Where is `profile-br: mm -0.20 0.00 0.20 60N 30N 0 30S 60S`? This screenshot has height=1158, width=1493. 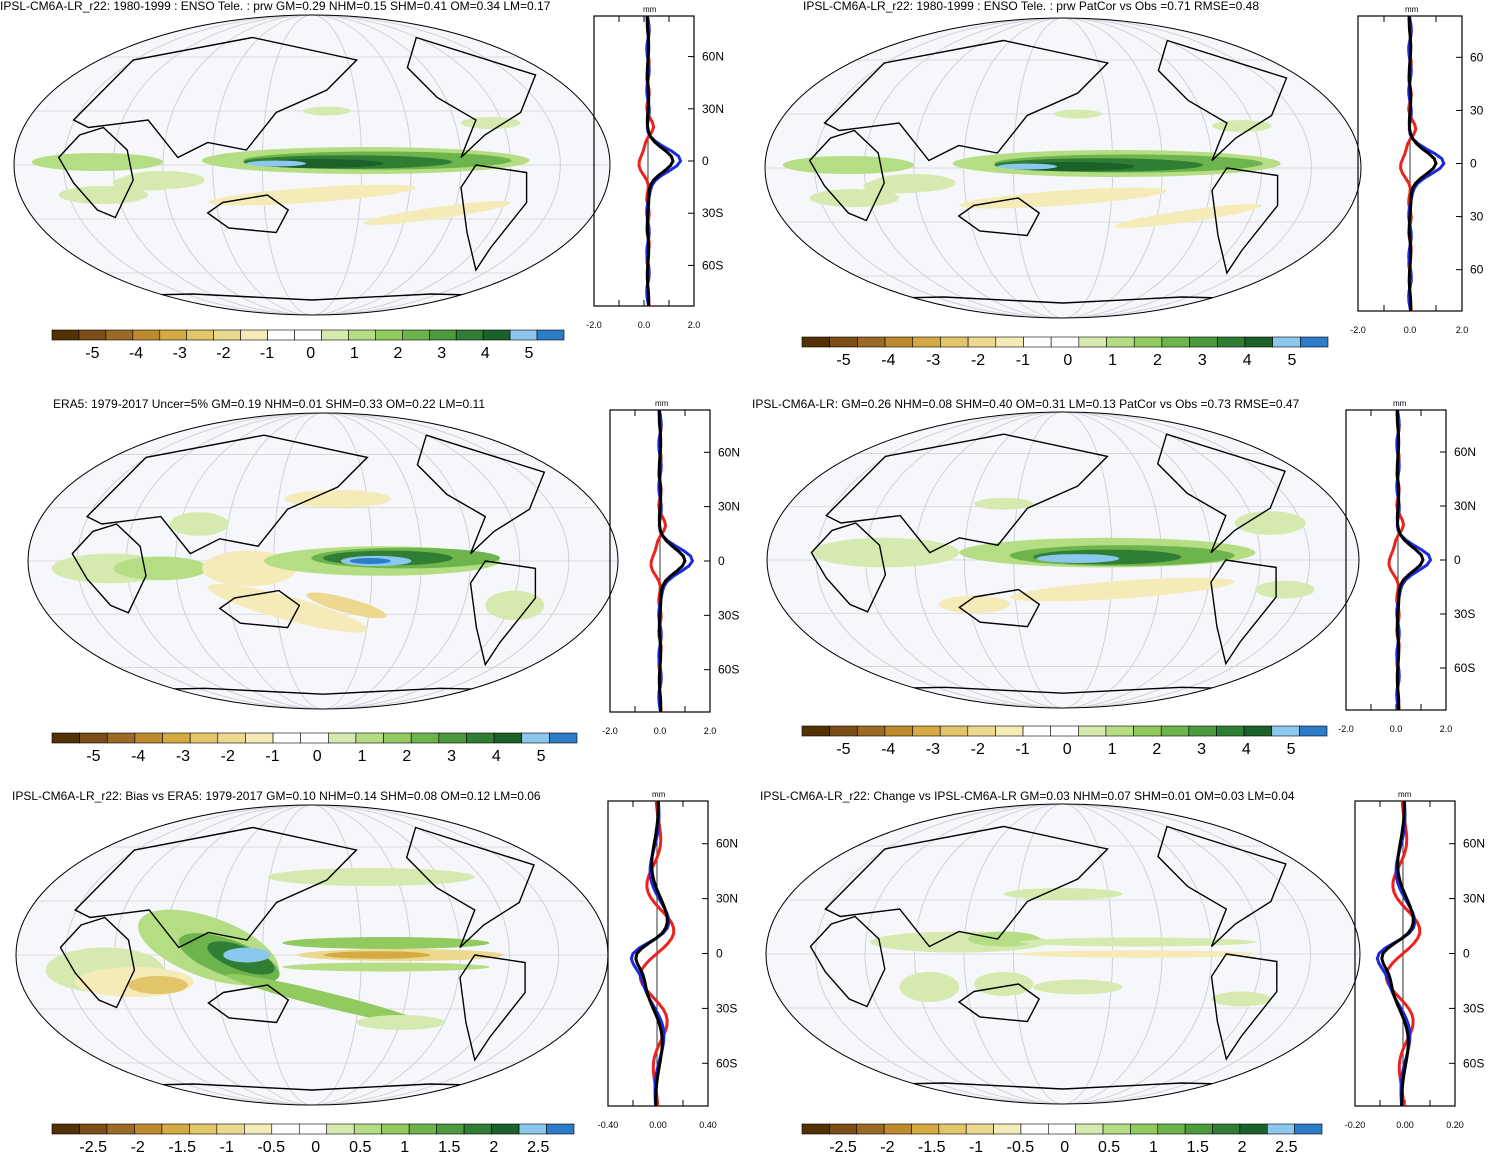 profile-br: mm -0.20 0.00 0.20 60N 30N 0 30S 60S is located at coordinates (1415, 960).